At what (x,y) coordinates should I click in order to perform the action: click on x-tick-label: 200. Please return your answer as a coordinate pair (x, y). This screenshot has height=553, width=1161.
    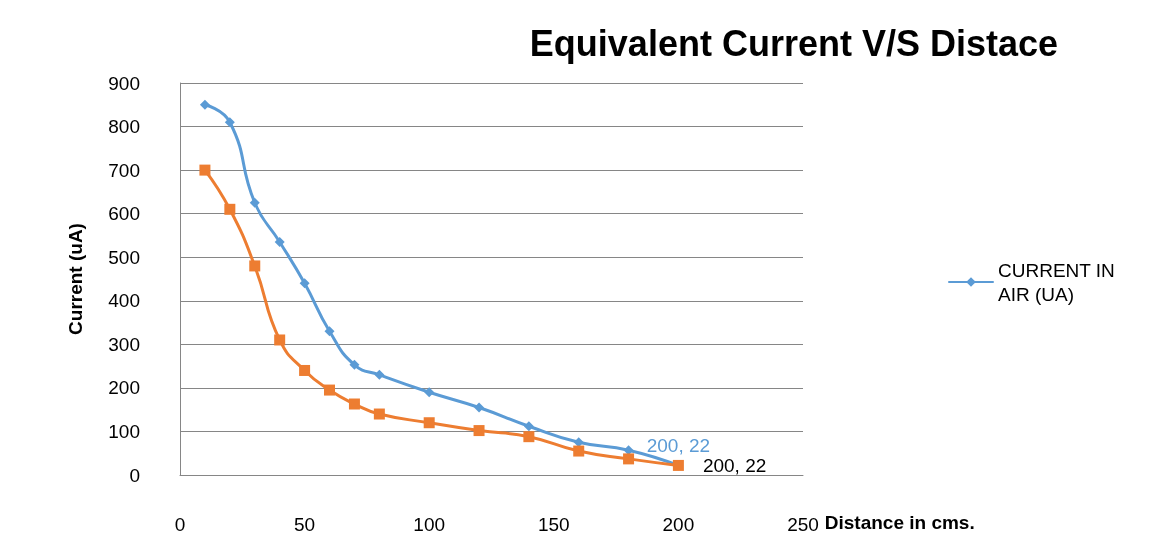
    Looking at the image, I should click on (678, 524).